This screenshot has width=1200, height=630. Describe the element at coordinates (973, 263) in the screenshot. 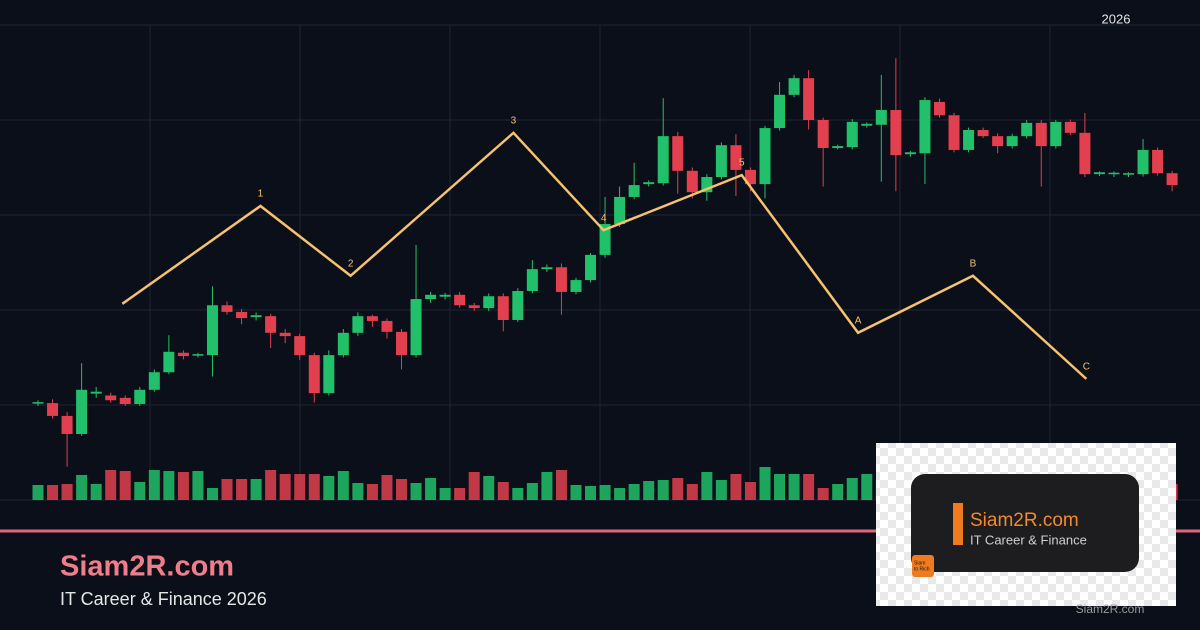

I see `wave-label: B` at that location.